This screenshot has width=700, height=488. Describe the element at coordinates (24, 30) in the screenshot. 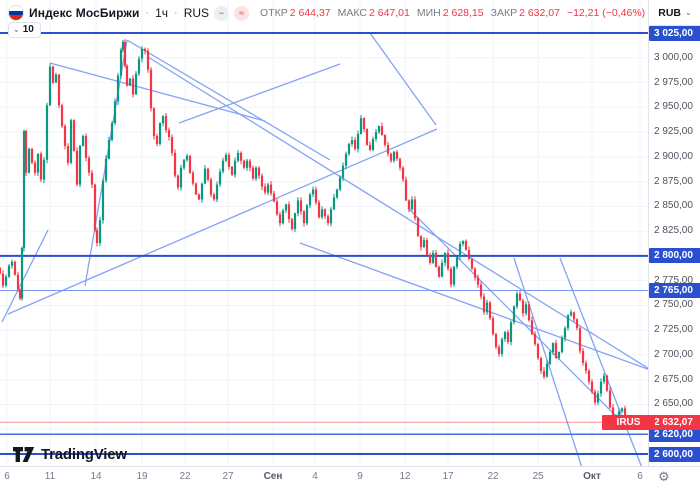

I see `drawings-collapse-chip: ⌄ 10` at that location.